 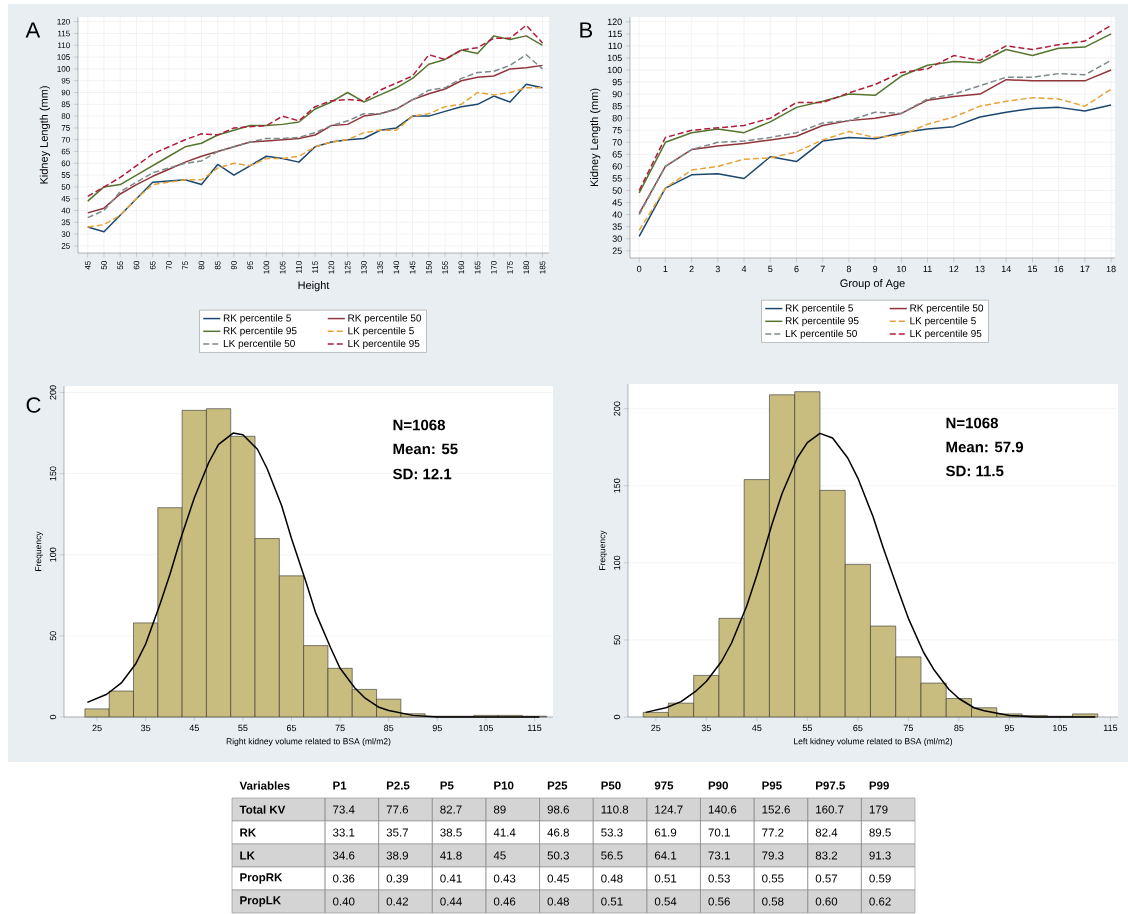 I want to click on category-label: 975, so click(x=664, y=785).